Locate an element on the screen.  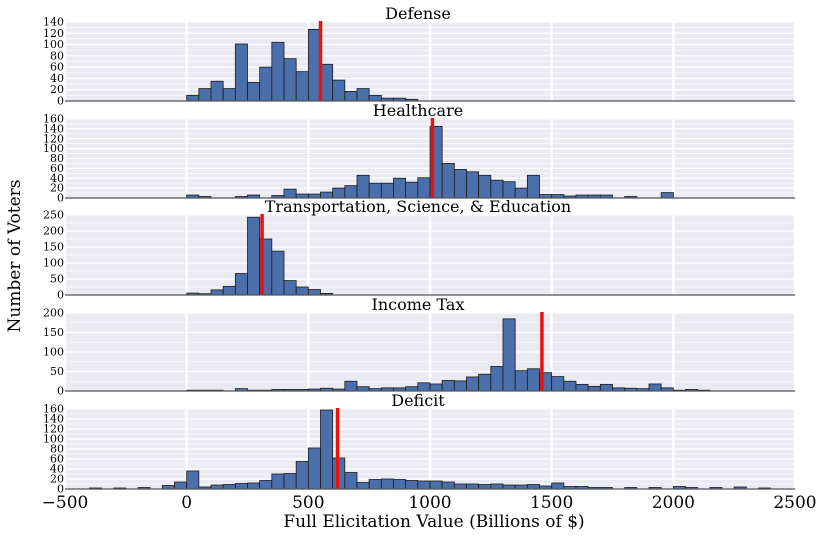
x-tick-label: 500 is located at coordinates (308, 503).